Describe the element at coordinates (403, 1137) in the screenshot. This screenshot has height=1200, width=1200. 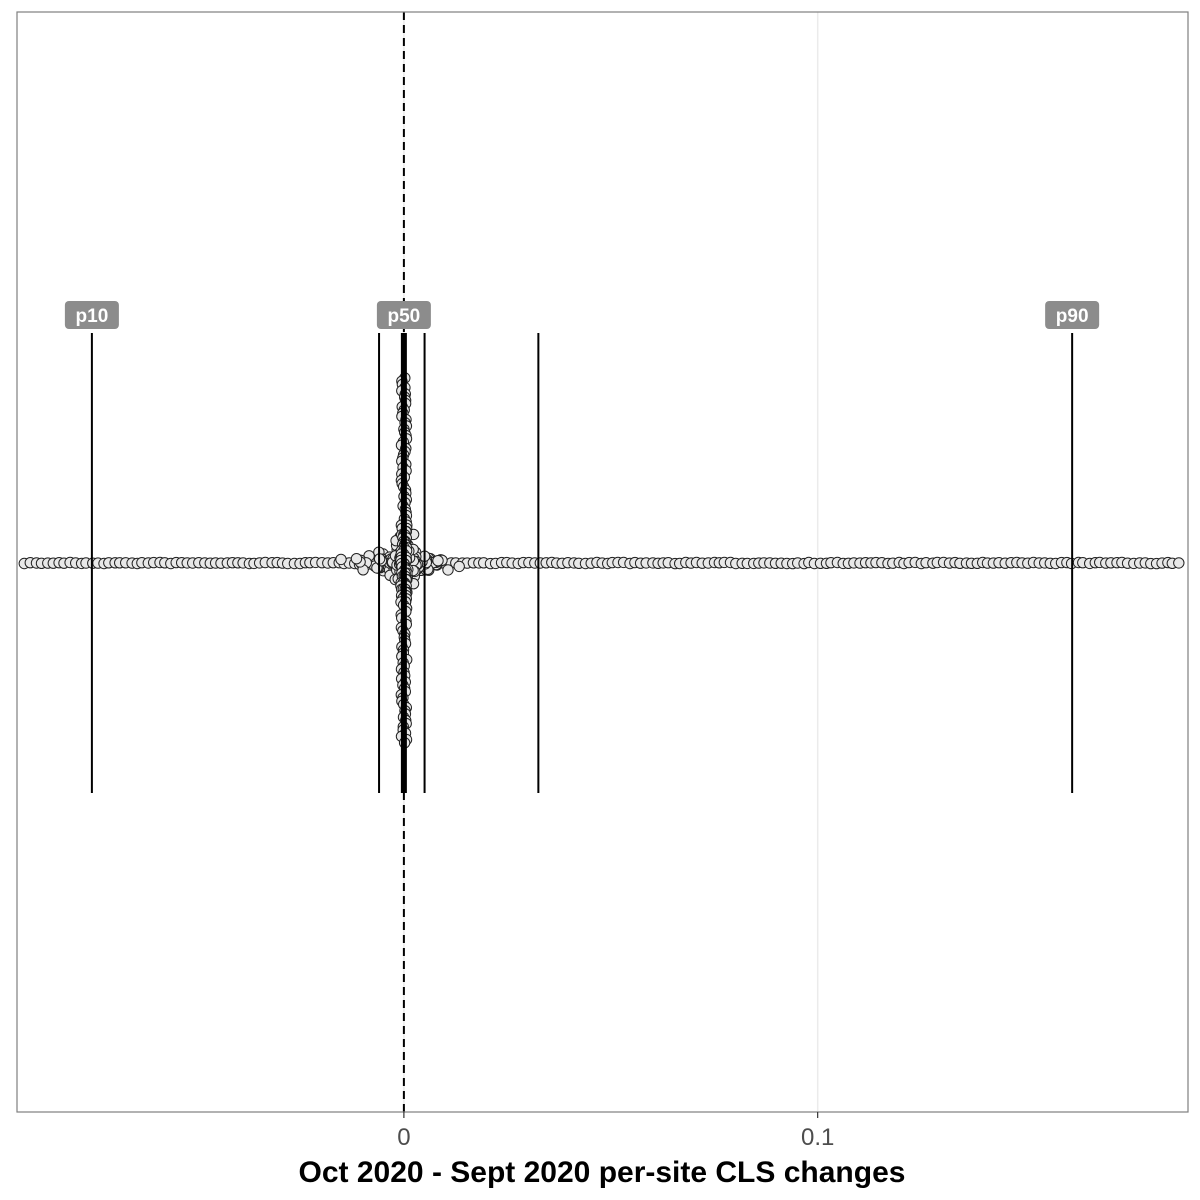
I see `tick-label-0: 0` at that location.